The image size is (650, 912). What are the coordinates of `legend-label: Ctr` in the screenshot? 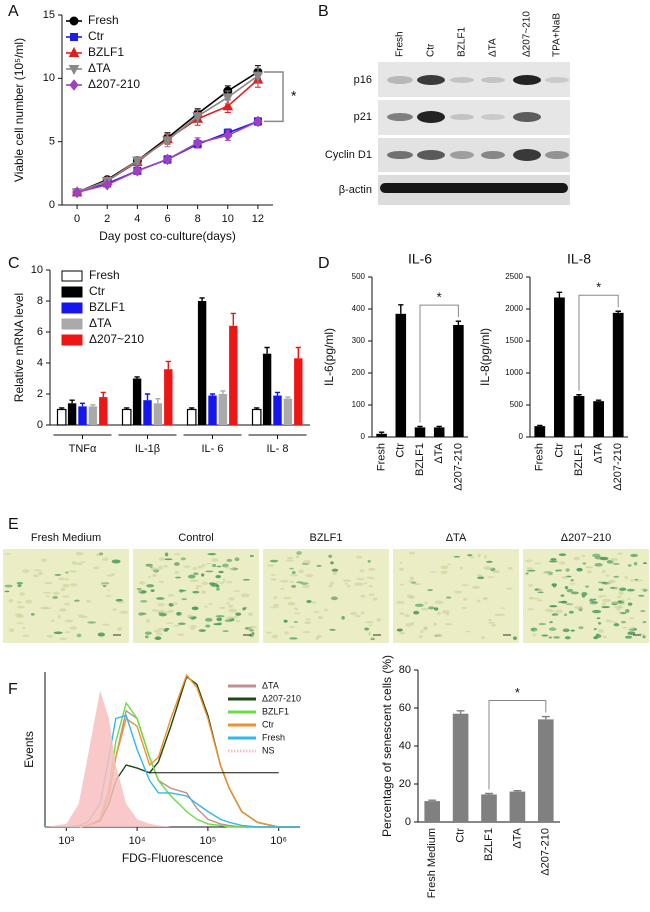 It's located at (96, 36).